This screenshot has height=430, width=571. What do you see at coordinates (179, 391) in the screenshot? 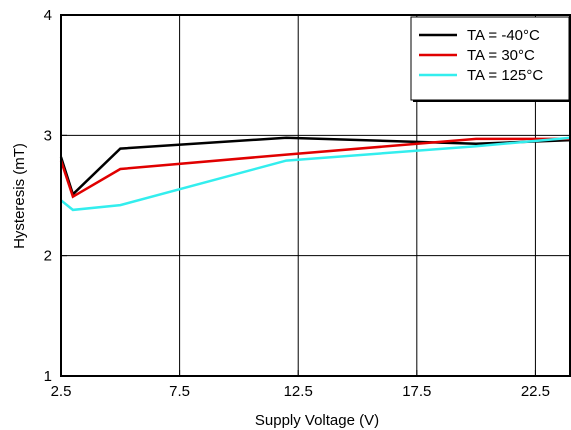
I see `x-tick-label: 7.5` at bounding box center [179, 391].